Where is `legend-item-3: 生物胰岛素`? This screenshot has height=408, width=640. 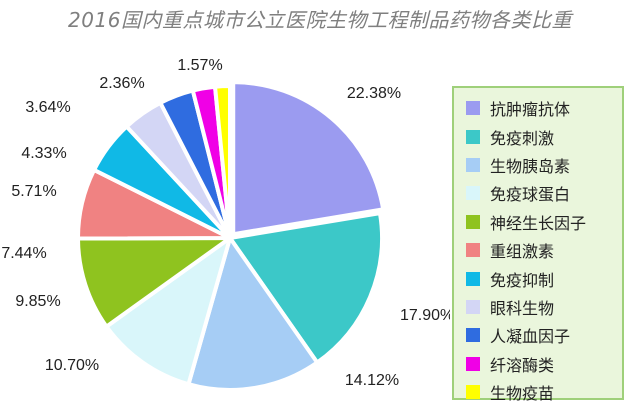 legend-item-3: 生物胰岛素 is located at coordinates (544, 165).